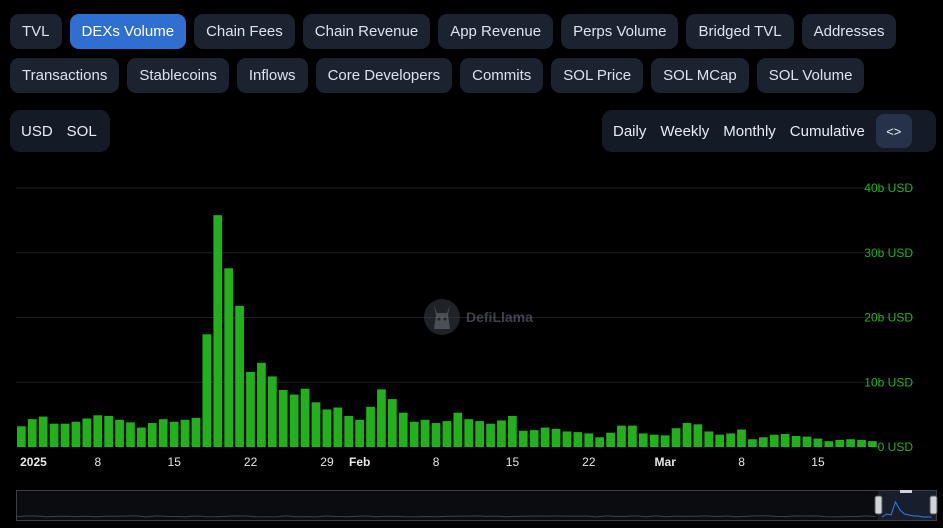 The width and height of the screenshot is (943, 528). I want to click on tab-core-developers: Core Developers, so click(384, 75).